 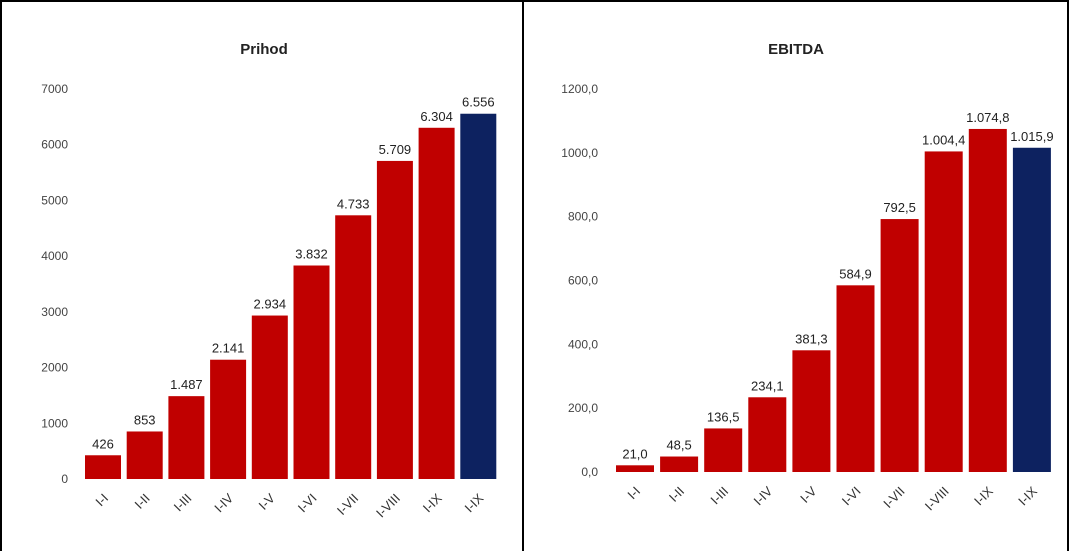 What do you see at coordinates (54, 89) in the screenshot?
I see `y-tick-label: 7000` at bounding box center [54, 89].